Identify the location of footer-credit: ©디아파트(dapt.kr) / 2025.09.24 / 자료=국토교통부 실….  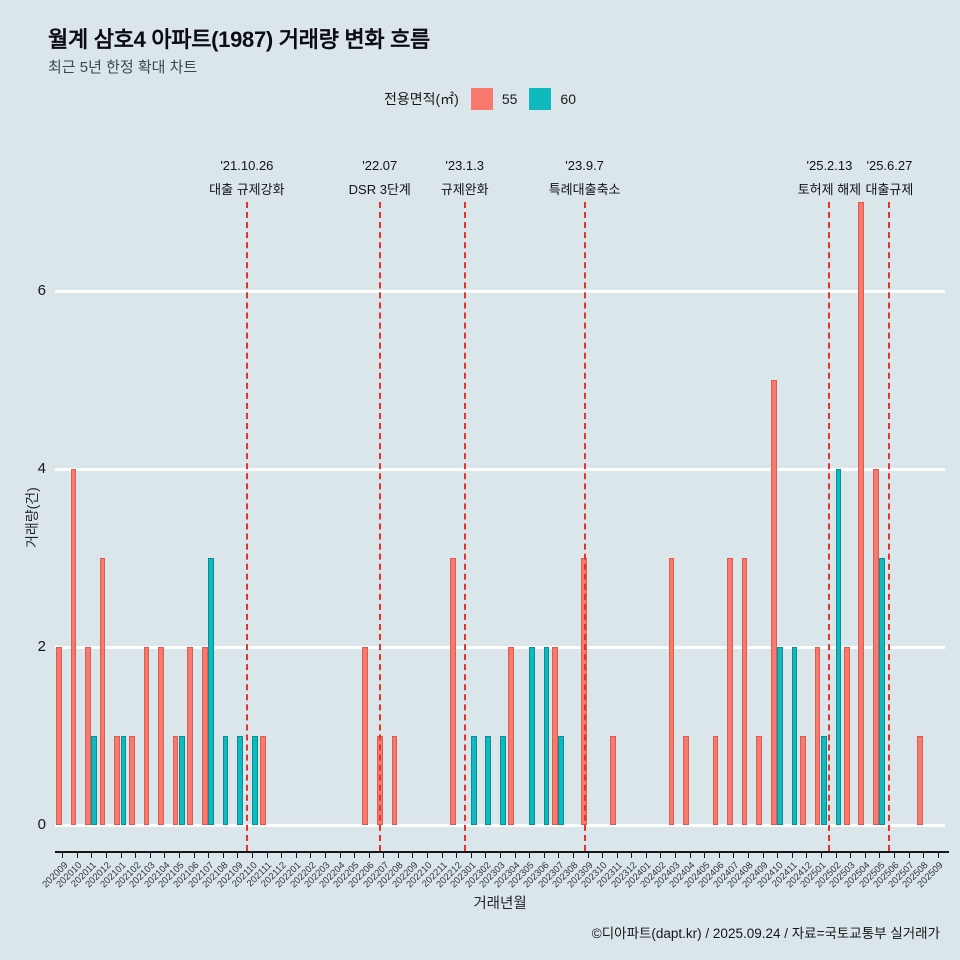
(765, 933).